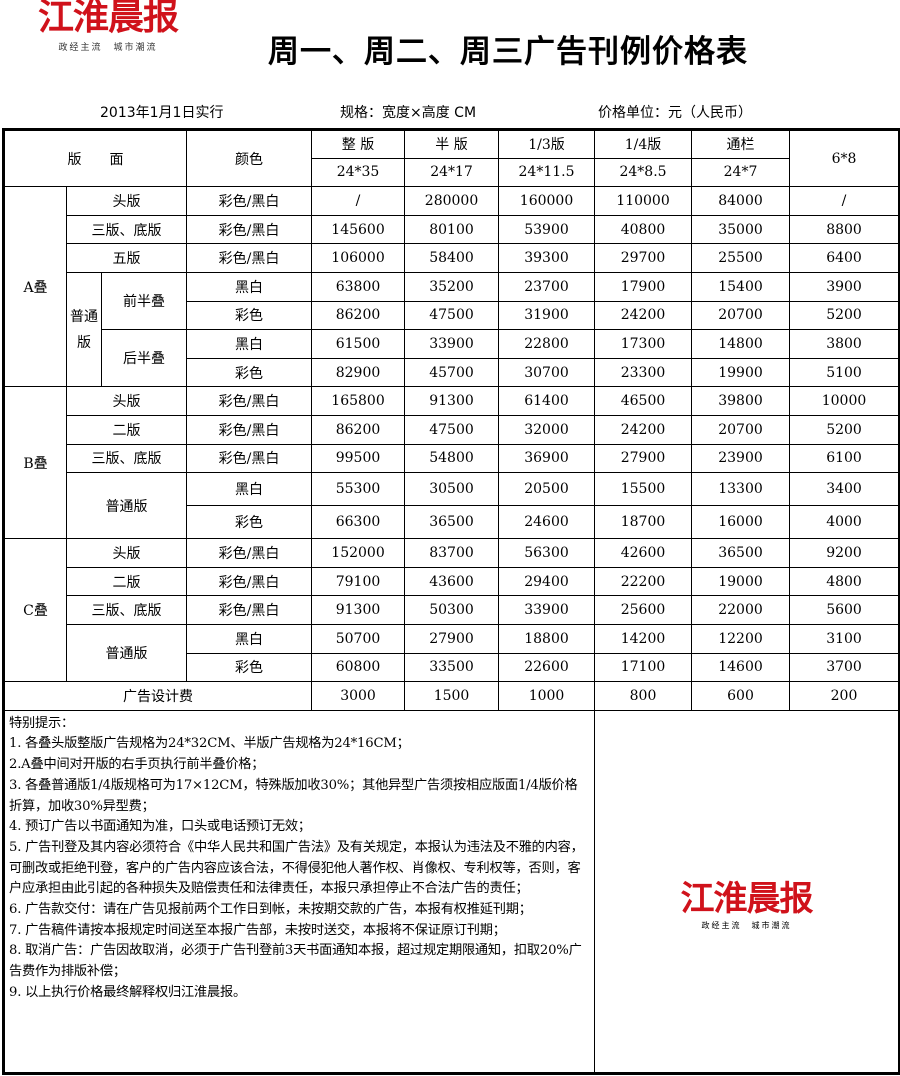  Describe the element at coordinates (358, 638) in the screenshot. I see `price-cell: 50700` at that location.